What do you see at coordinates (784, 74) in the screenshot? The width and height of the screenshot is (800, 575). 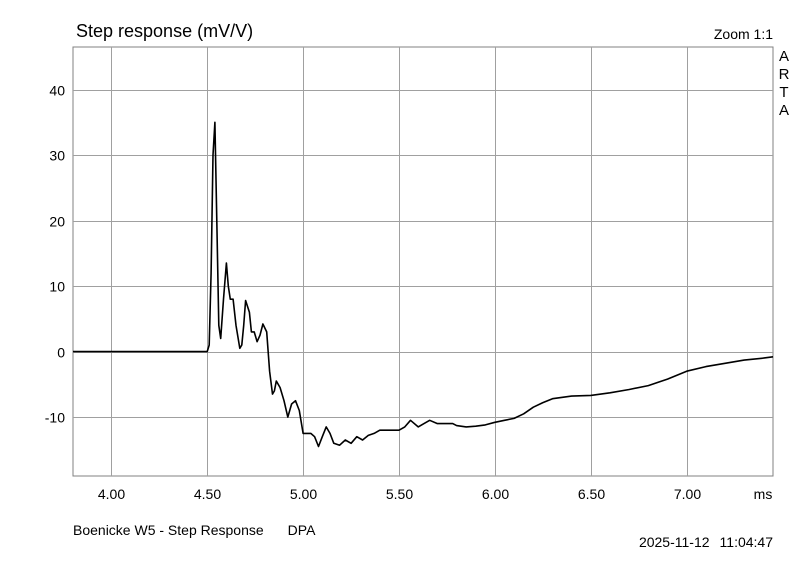 I see `brand-letter: R` at bounding box center [784, 74].